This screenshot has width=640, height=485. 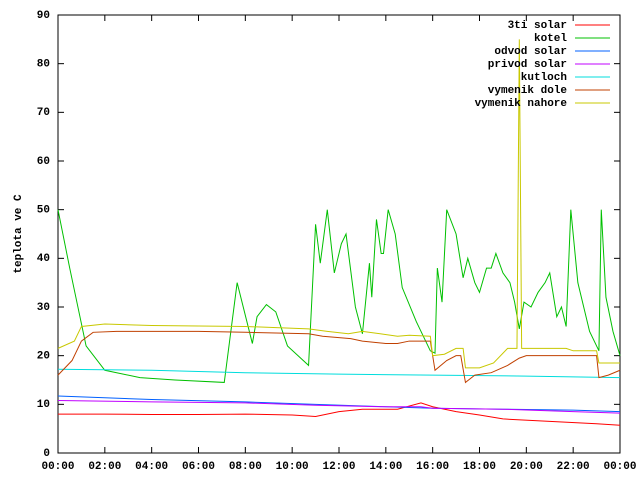 What do you see at coordinates (43, 65) in the screenshot?
I see `y-tick-label: 80` at bounding box center [43, 65].